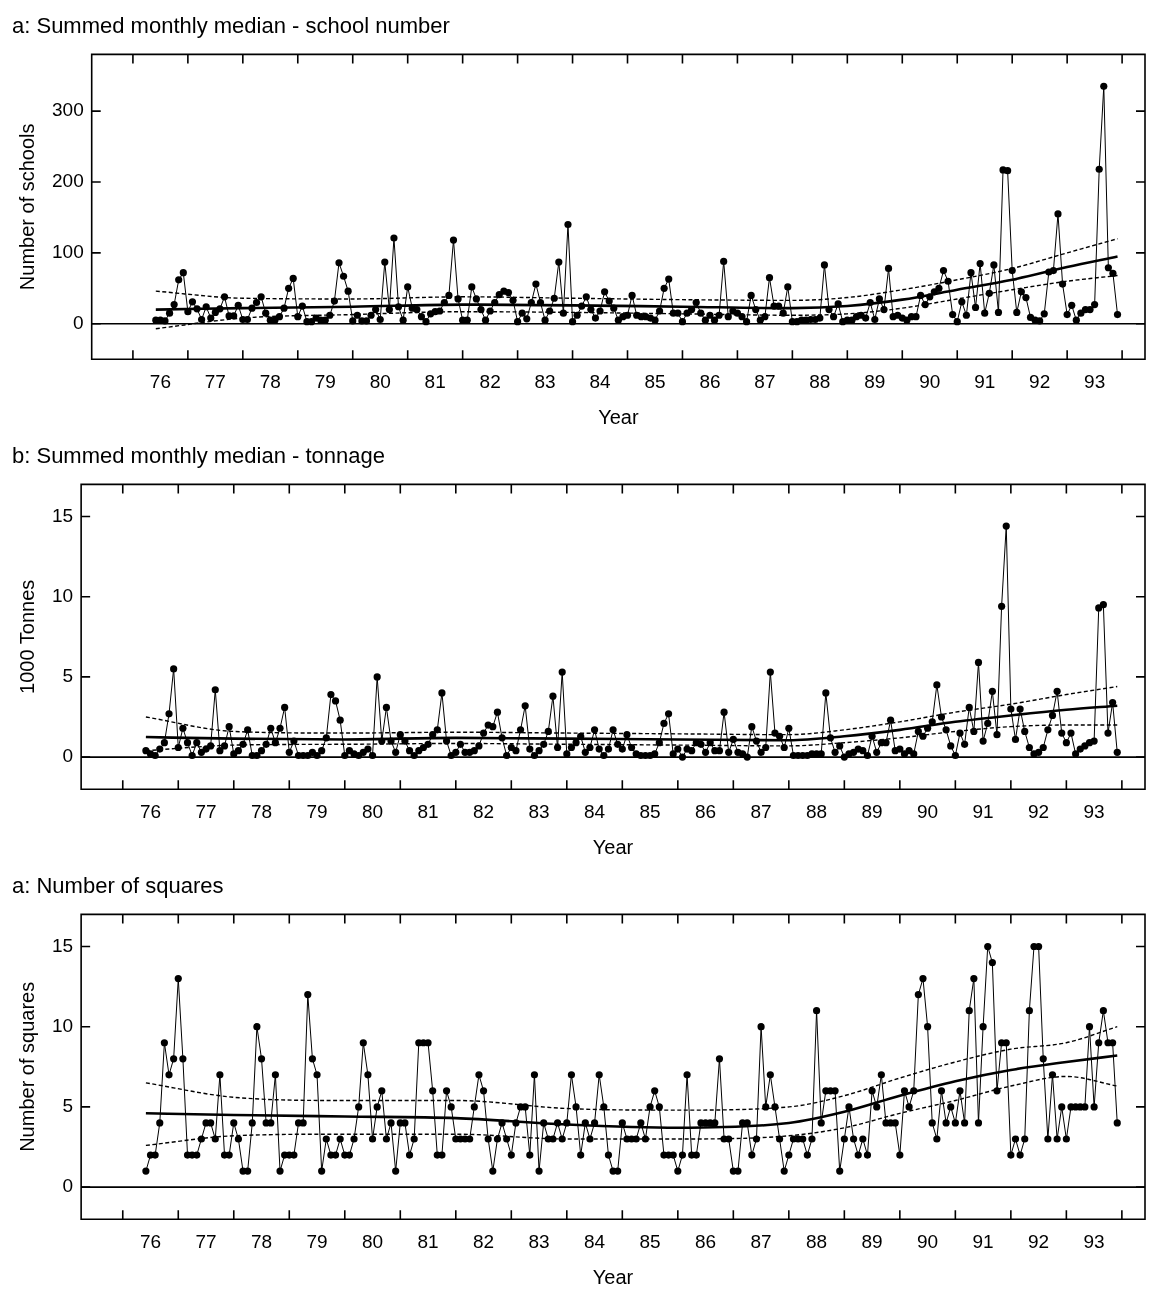 This screenshot has width=1167, height=1312. I want to click on y-tick-label: 300, so click(68, 110).